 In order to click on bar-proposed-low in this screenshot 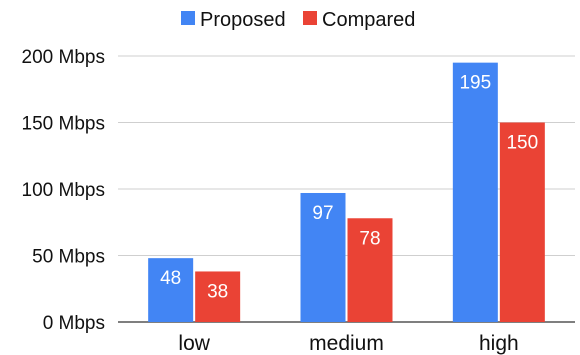, I will do `click(171, 290)`.